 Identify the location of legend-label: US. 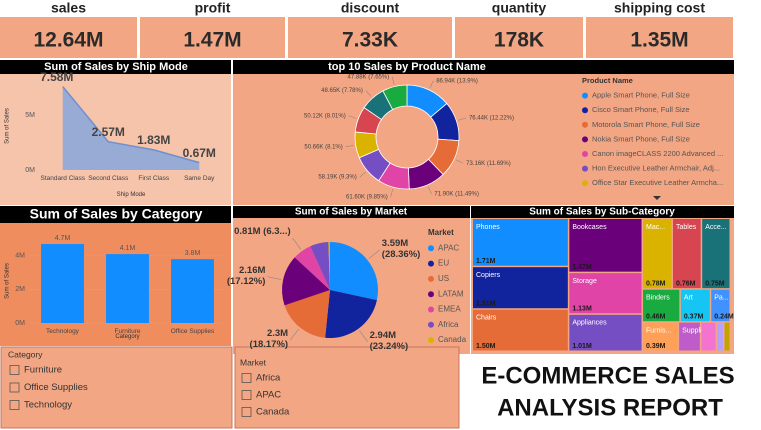
(443, 278).